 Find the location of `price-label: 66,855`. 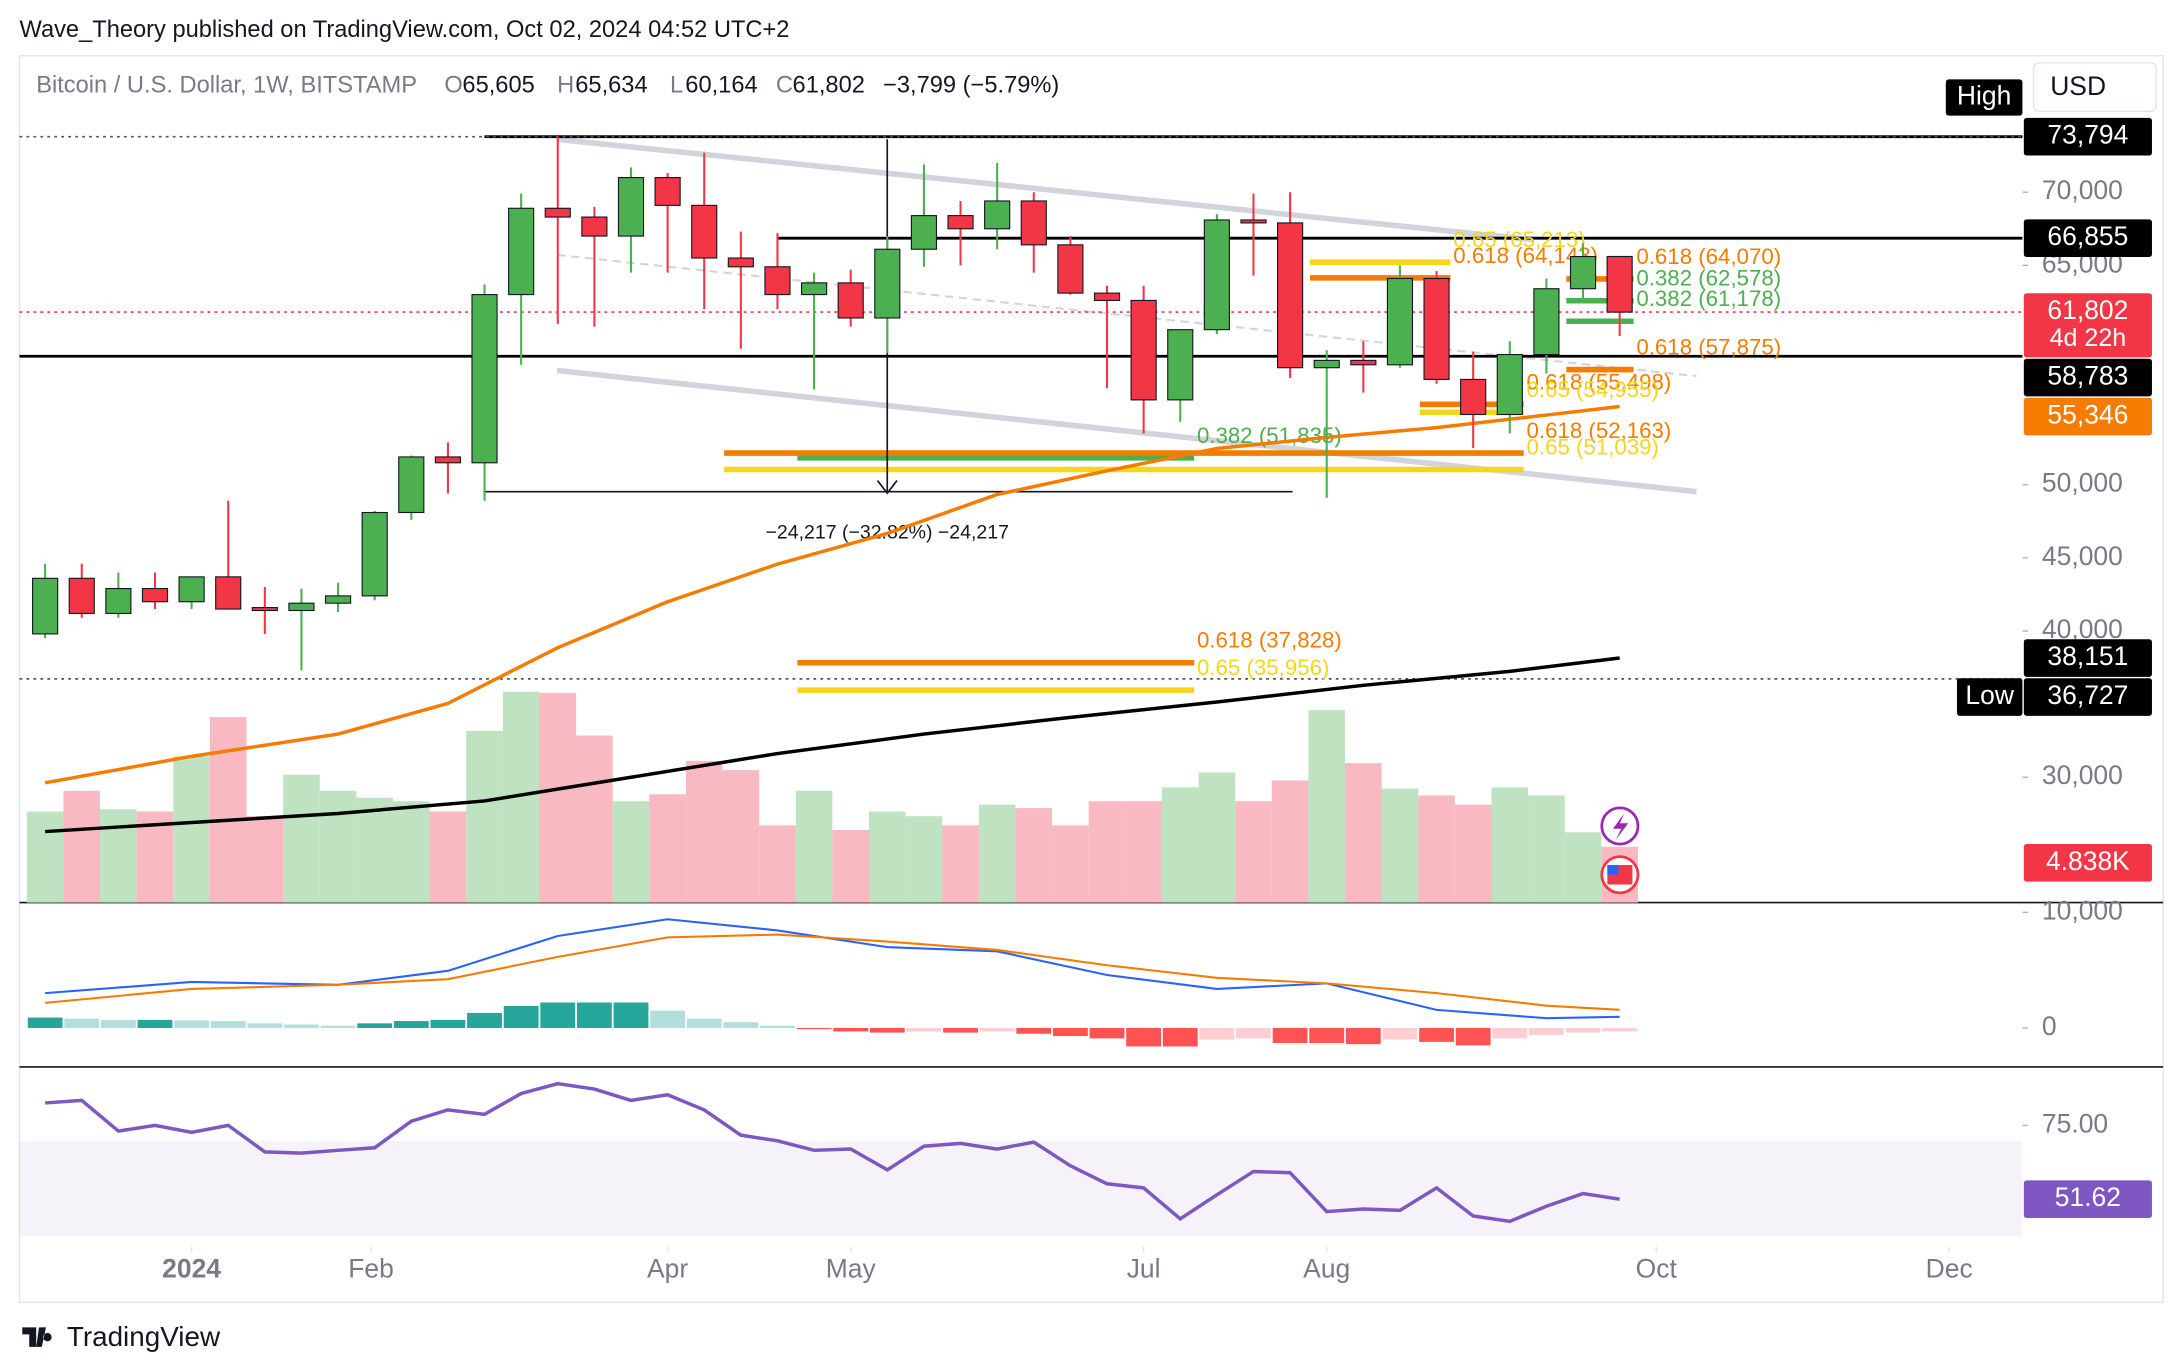

price-label: 66,855 is located at coordinates (2087, 236).